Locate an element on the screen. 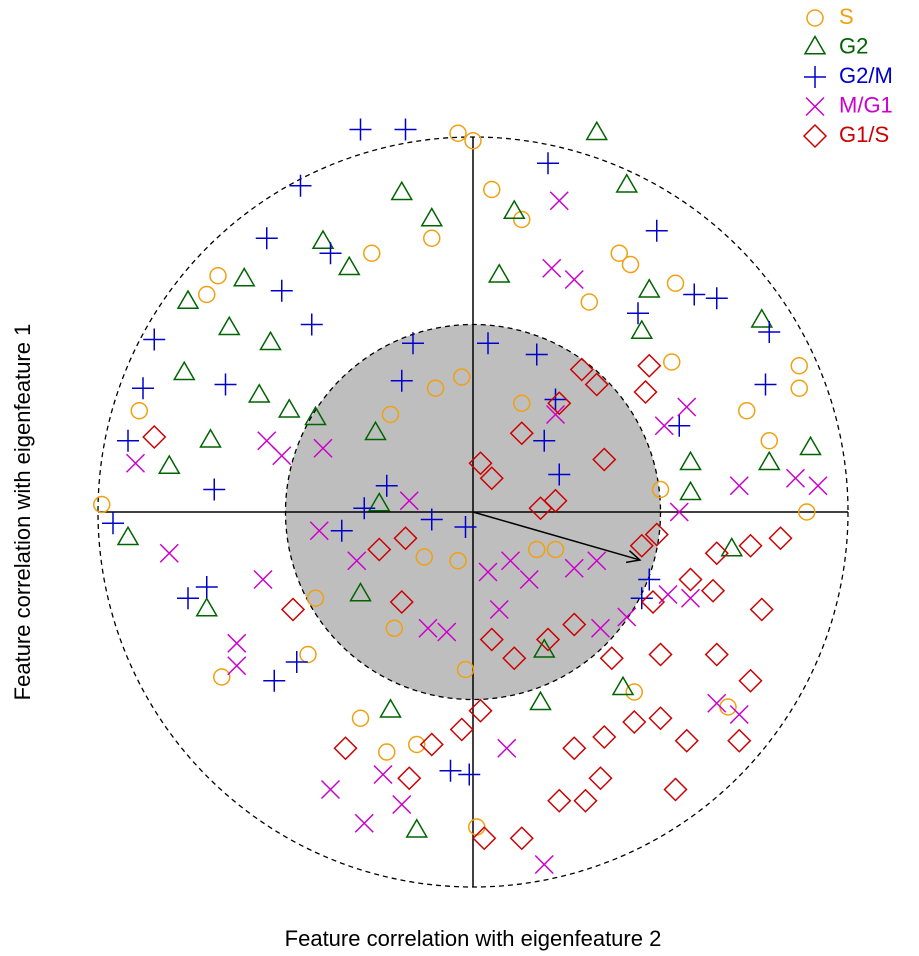 The image size is (919, 956). x-axis-label: Feature correlation with eigenfeature 2 is located at coordinates (473, 938).